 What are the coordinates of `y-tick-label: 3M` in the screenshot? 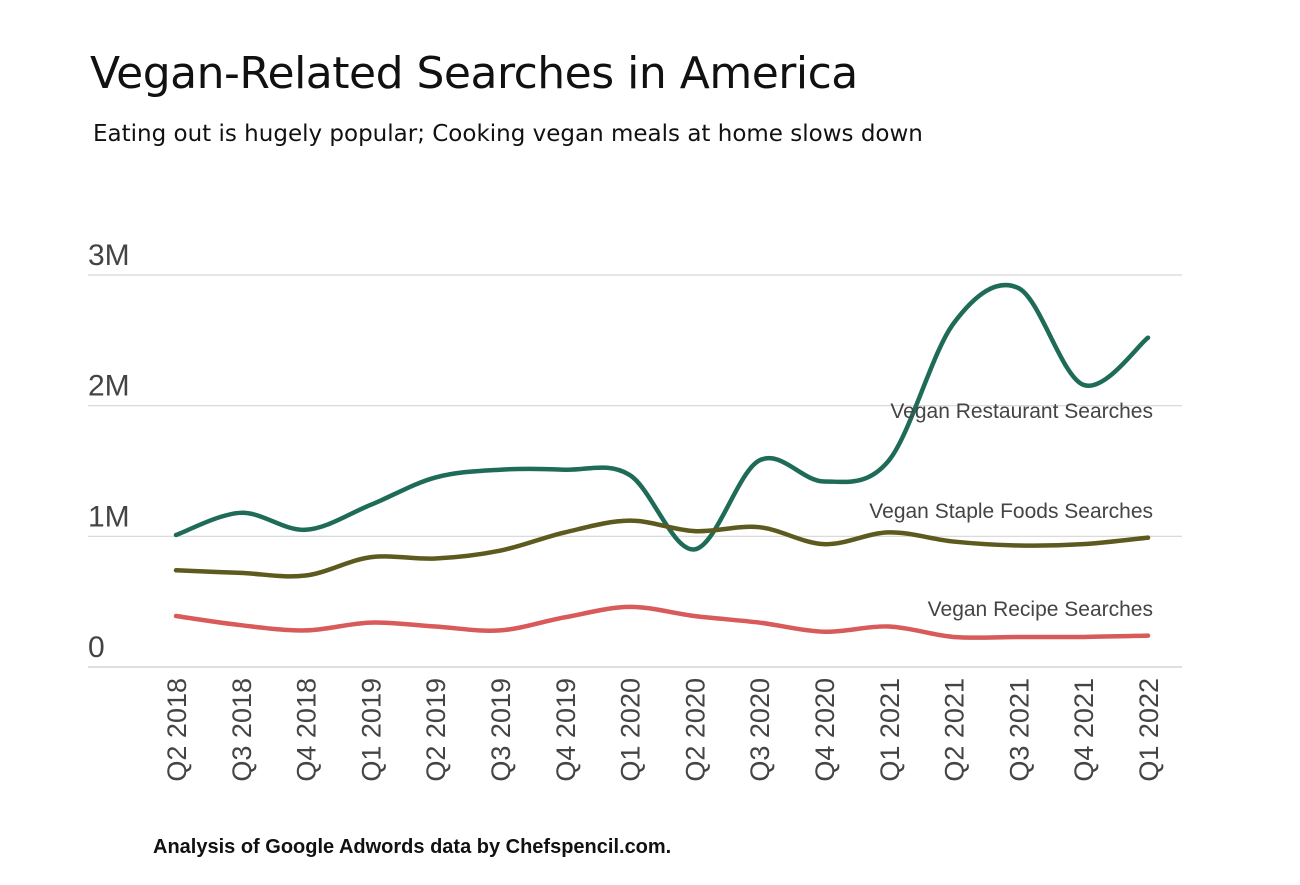 It's located at (109, 255).